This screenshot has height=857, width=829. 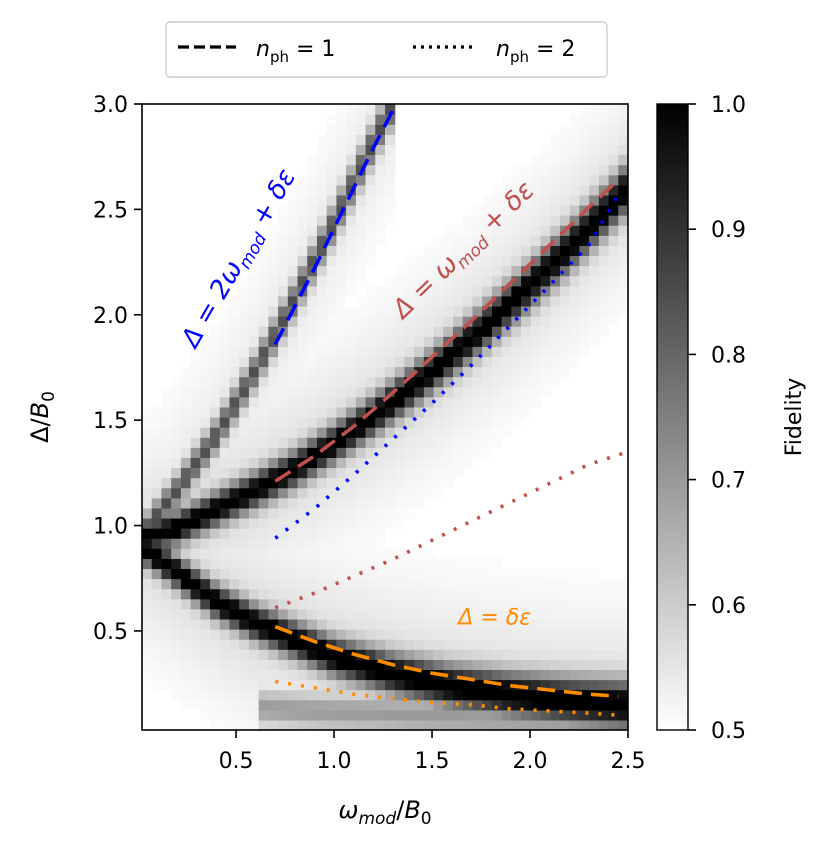 I want to click on x-tick-label: 1.5, so click(x=432, y=761).